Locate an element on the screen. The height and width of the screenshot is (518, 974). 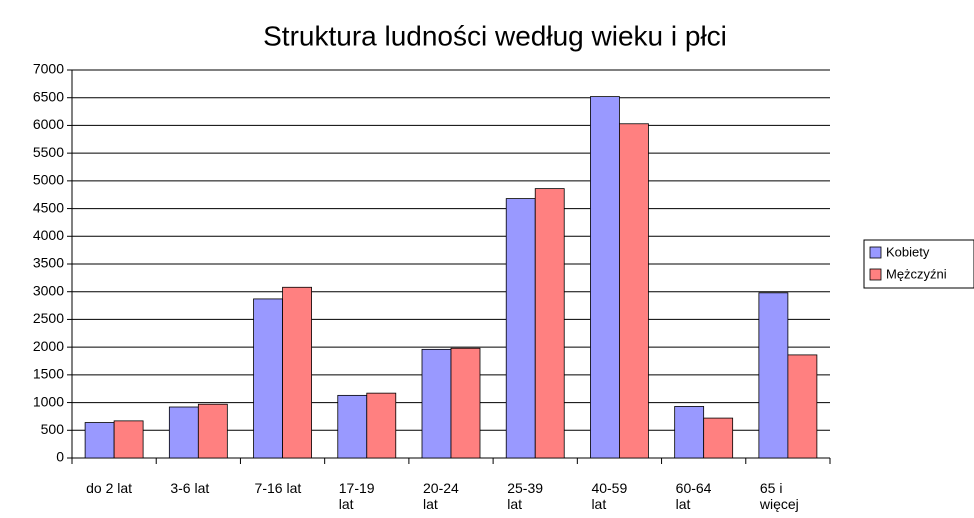
y-tick-label: 7000 is located at coordinates (48, 69).